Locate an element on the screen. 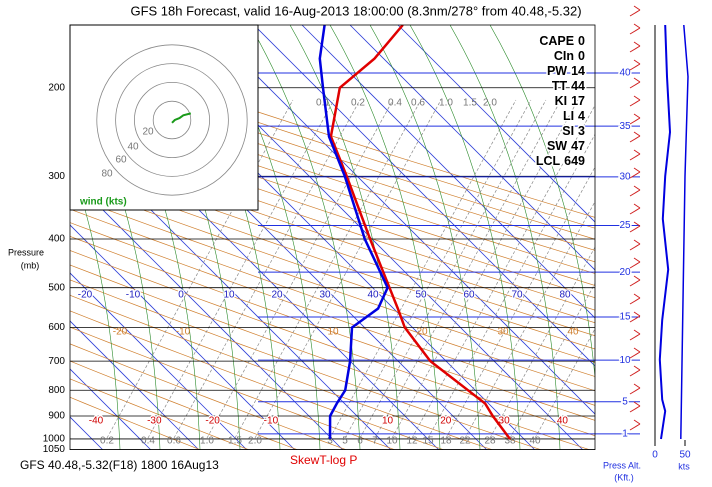 This screenshot has width=712, height=487. index-value: 44 is located at coordinates (578, 86).